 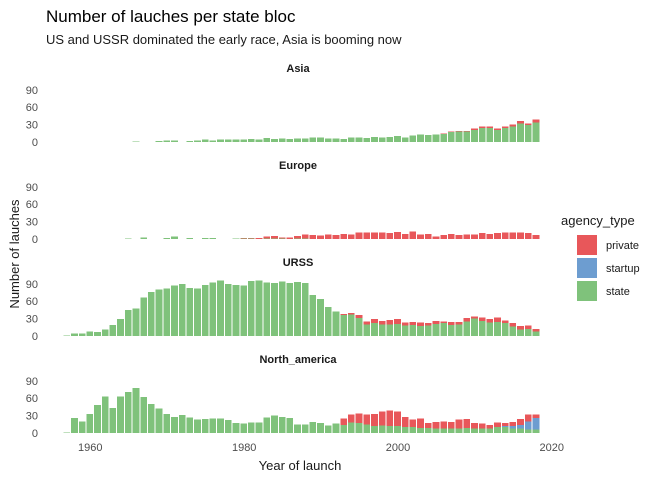 I want to click on x-axis-title: Year of launch, so click(x=300, y=465).